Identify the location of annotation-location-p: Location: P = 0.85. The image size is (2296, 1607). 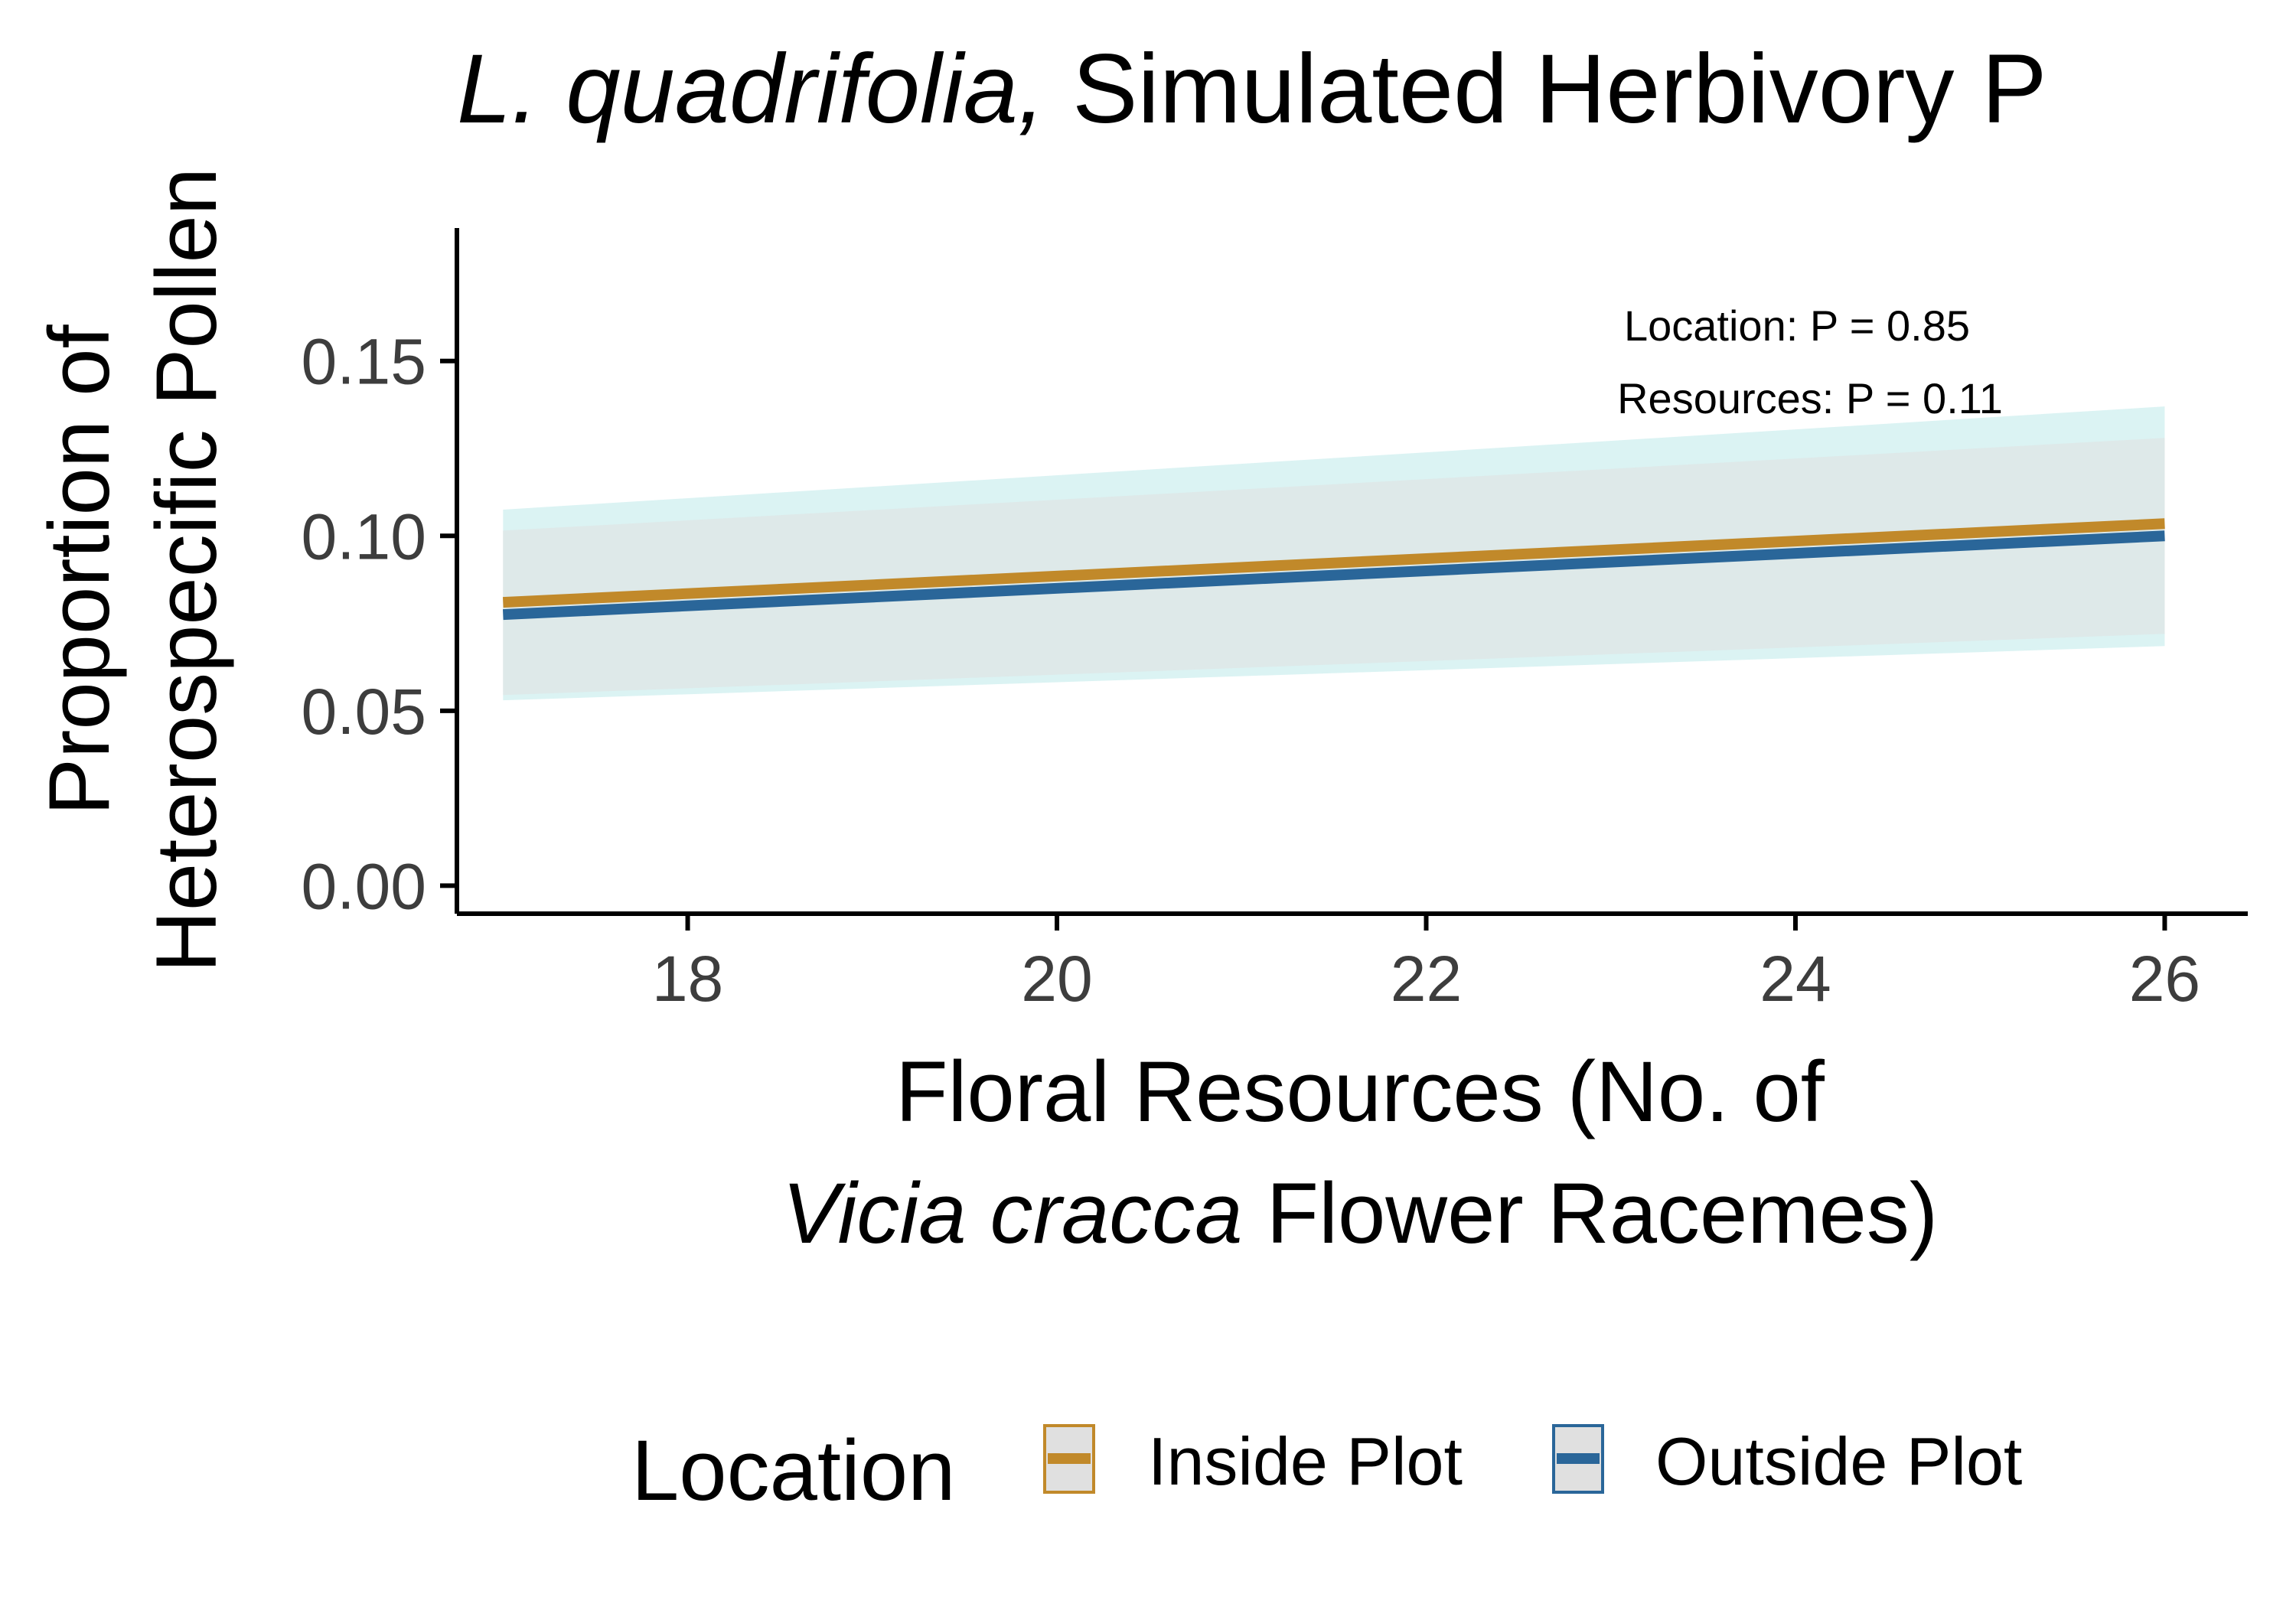
(1797, 326).